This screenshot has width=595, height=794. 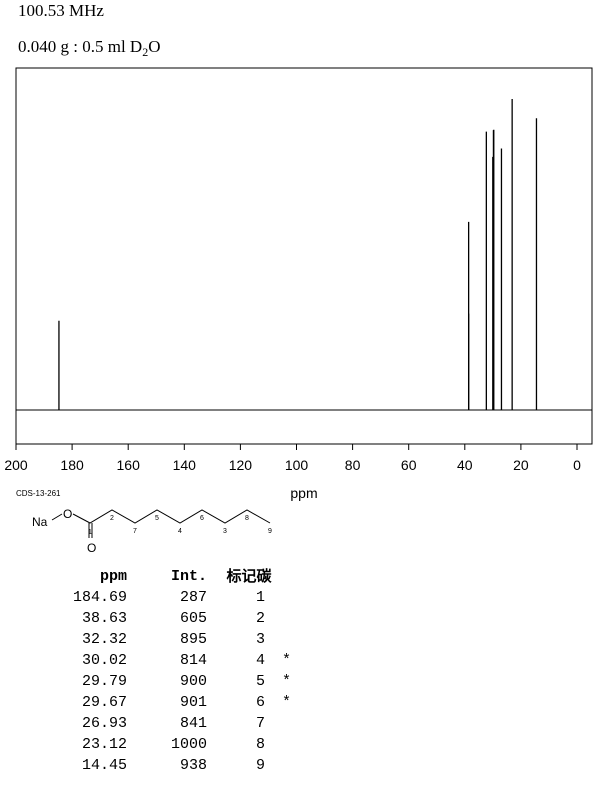 What do you see at coordinates (173, 618) in the screenshot?
I see `table-row: 38.63 605 2` at bounding box center [173, 618].